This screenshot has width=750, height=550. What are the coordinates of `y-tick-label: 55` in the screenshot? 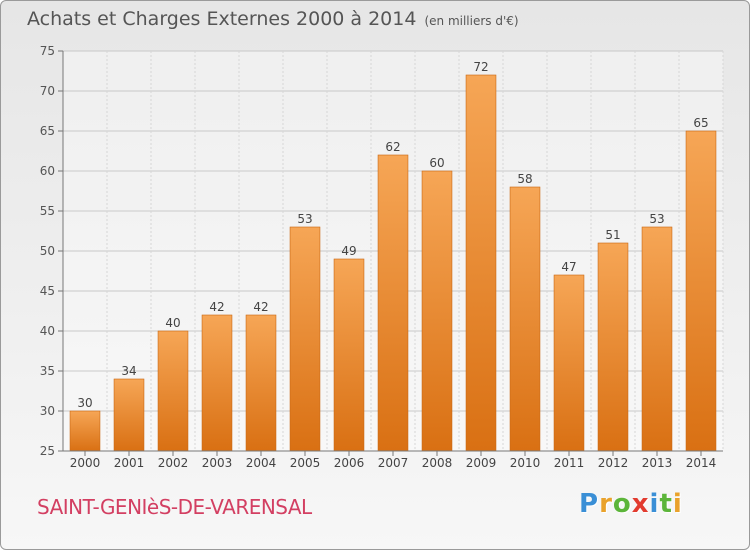 It's located at (47, 211).